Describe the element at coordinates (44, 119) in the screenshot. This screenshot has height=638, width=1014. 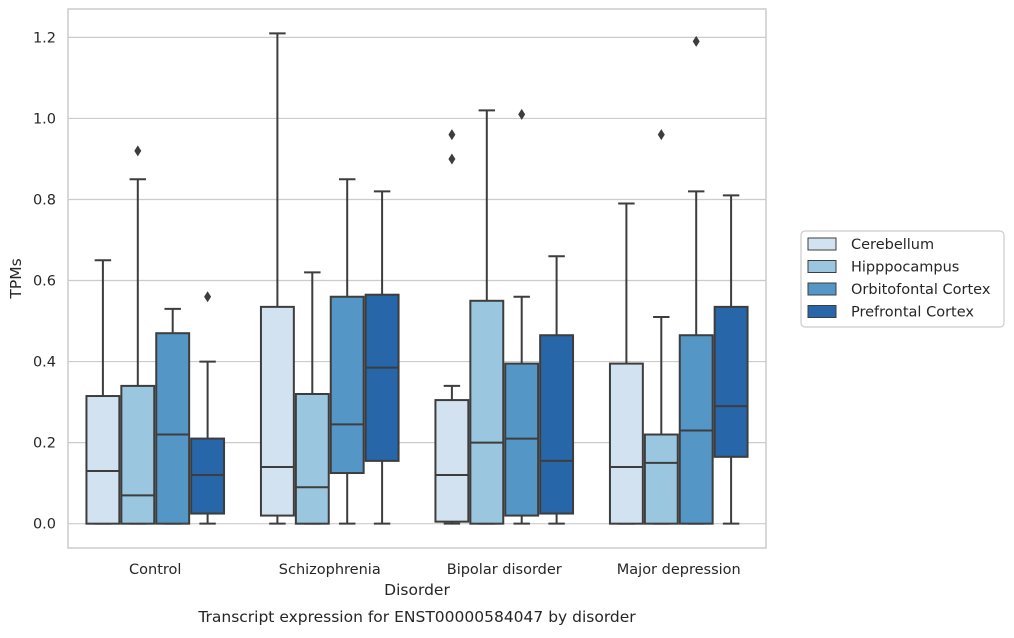
I see `y-tick-label: 1.0` at that location.